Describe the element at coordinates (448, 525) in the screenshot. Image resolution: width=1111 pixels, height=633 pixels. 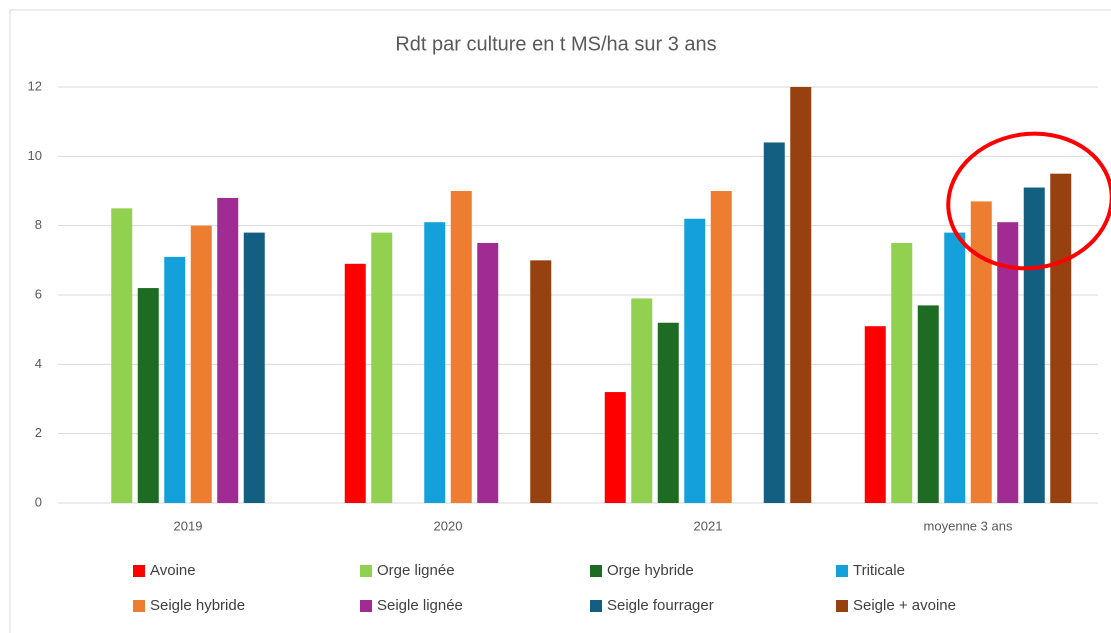
I see `x-tick-label: 2020` at that location.